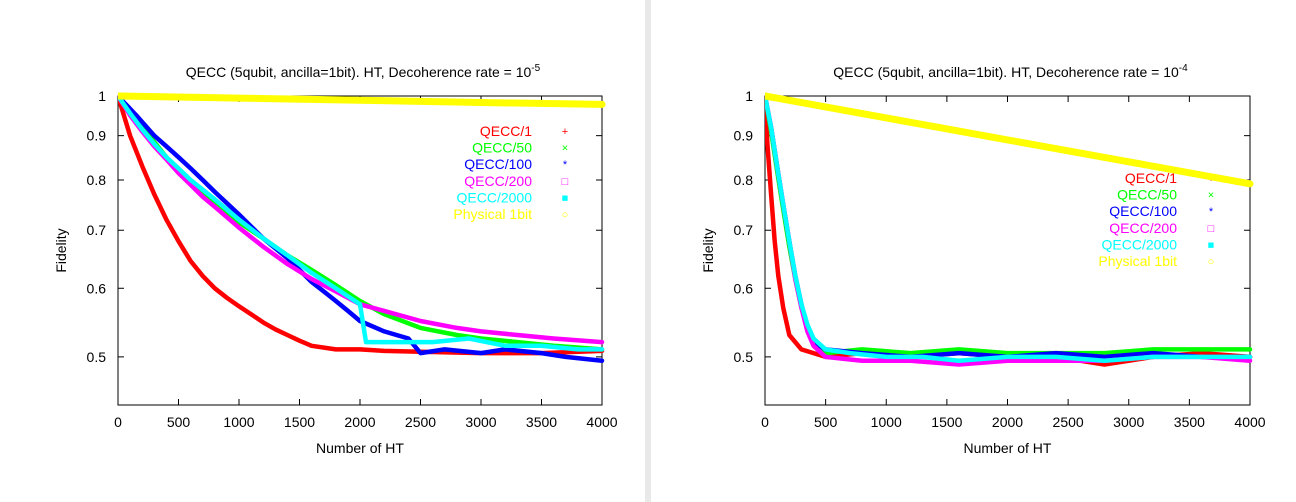 The width and height of the screenshot is (1296, 502). I want to click on title-exponent: -4, so click(1183, 68).